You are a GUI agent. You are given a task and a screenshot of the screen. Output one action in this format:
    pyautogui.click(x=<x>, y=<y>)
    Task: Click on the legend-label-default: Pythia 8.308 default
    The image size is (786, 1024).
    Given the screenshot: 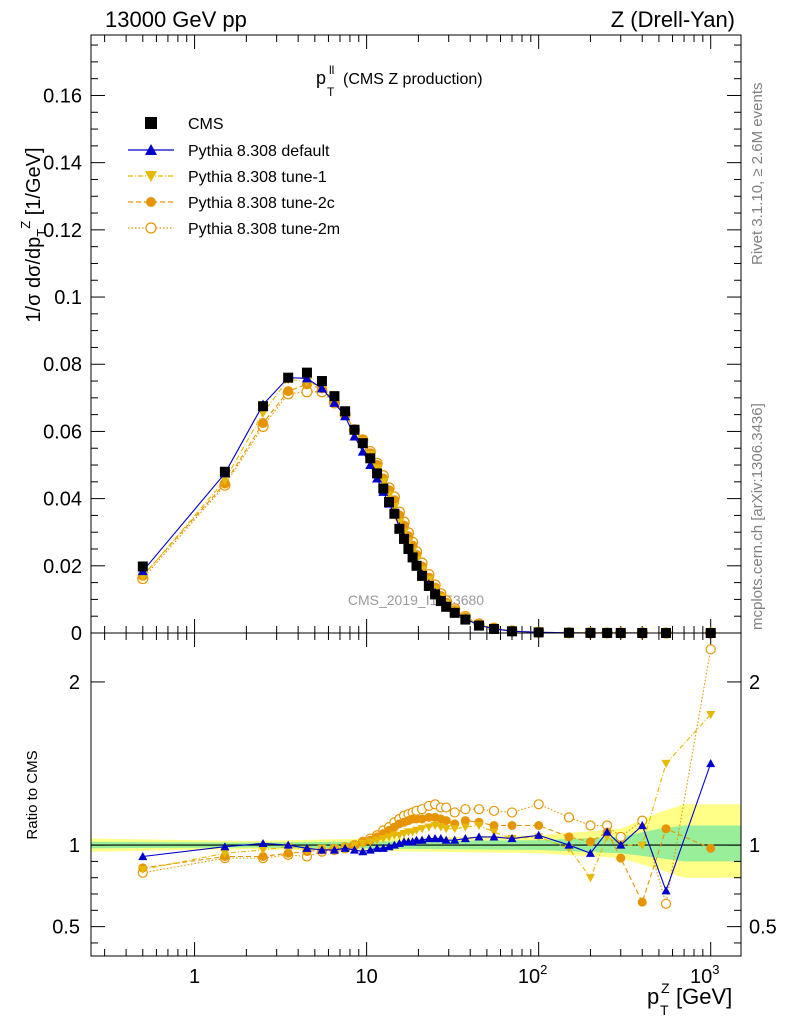 What is the action you would take?
    pyautogui.click(x=259, y=151)
    